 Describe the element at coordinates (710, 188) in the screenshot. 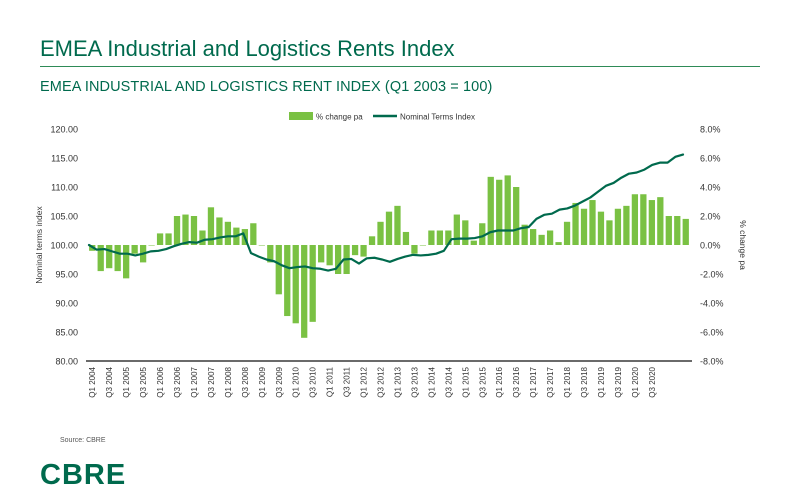

I see `y-right-tick-label: 4.0%` at that location.